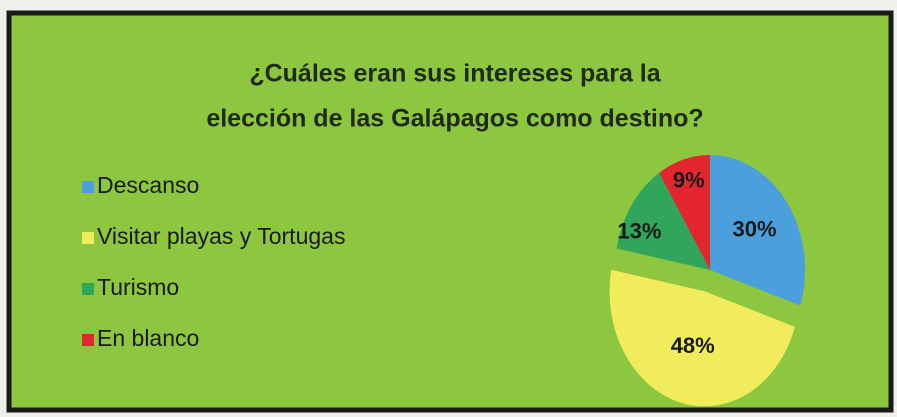 The height and width of the screenshot is (417, 897). Describe the element at coordinates (221, 236) in the screenshot. I see `legend-label: Visitar playas y Tortugas` at that location.